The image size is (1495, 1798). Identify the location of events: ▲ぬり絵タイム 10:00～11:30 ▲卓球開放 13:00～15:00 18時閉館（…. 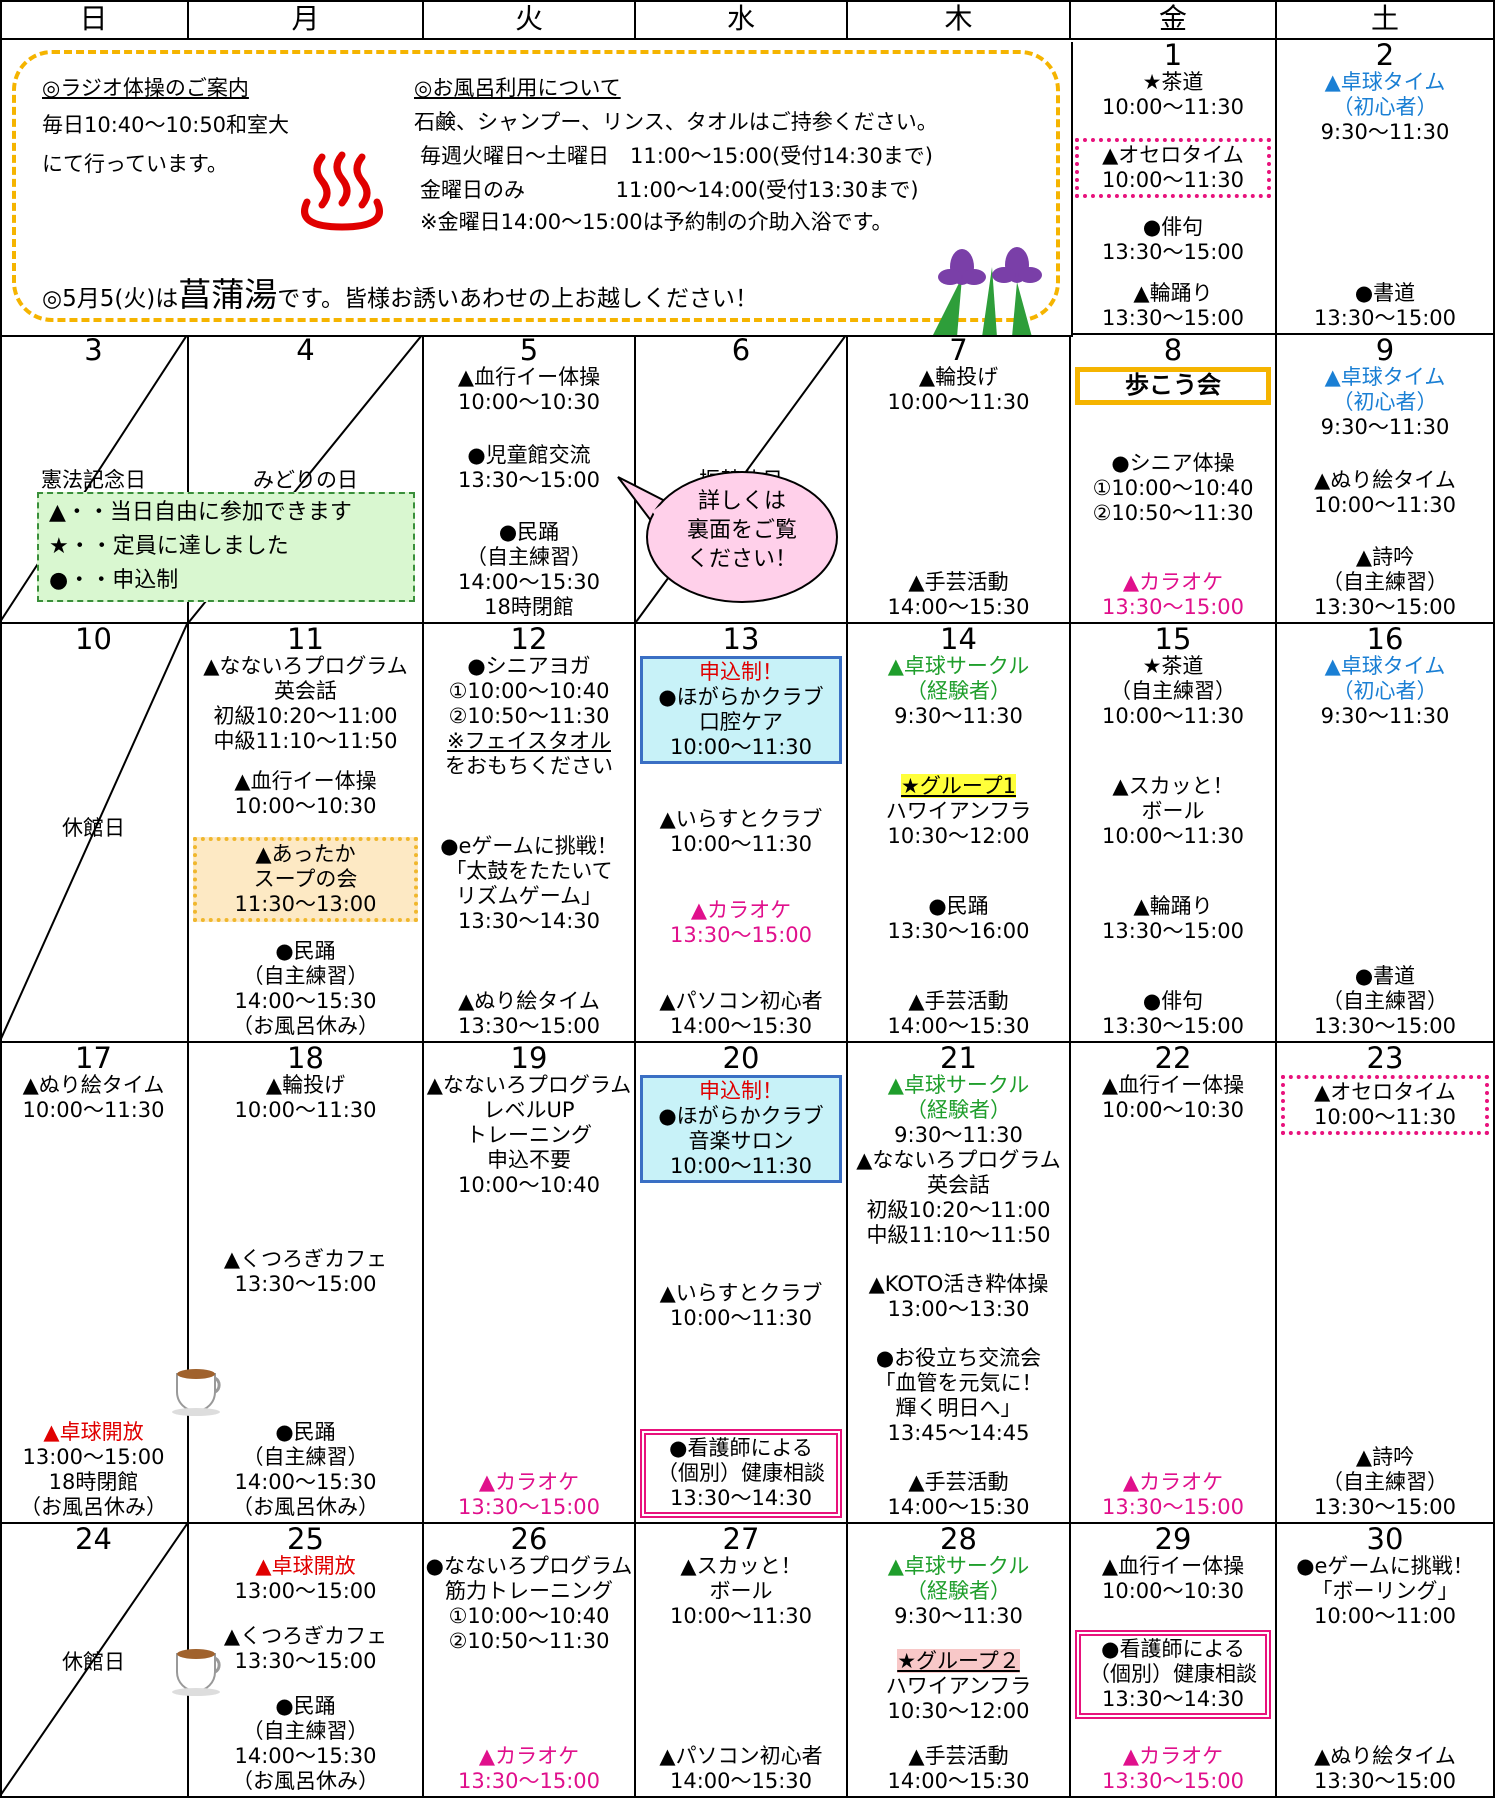
(94, 1297).